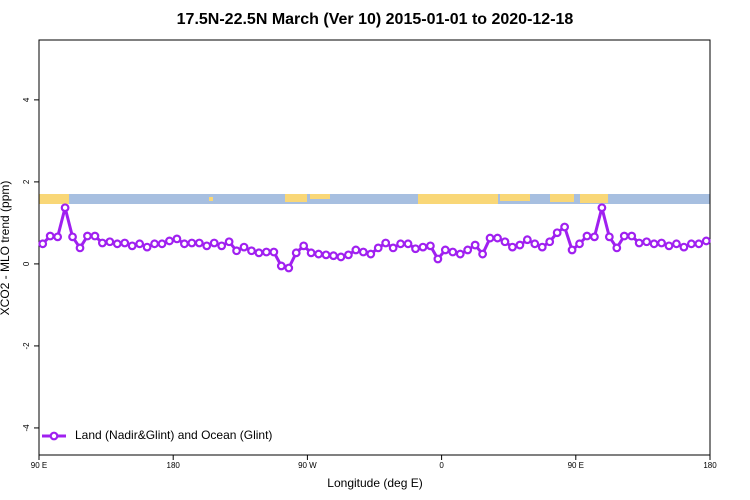 Image resolution: width=750 pixels, height=500 pixels. What do you see at coordinates (26, 181) in the screenshot?
I see `y-tick-label: 2` at bounding box center [26, 181].